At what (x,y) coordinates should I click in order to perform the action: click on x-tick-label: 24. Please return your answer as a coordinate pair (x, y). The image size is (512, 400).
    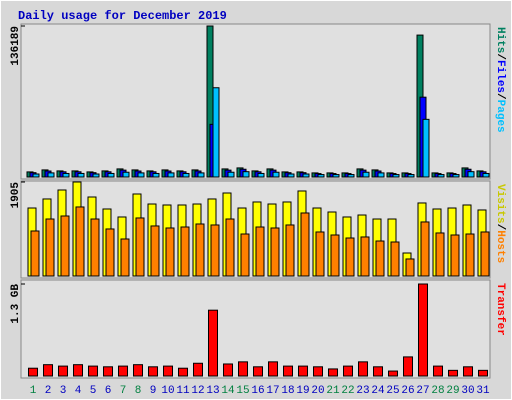
    Looking at the image, I should click on (378, 391).